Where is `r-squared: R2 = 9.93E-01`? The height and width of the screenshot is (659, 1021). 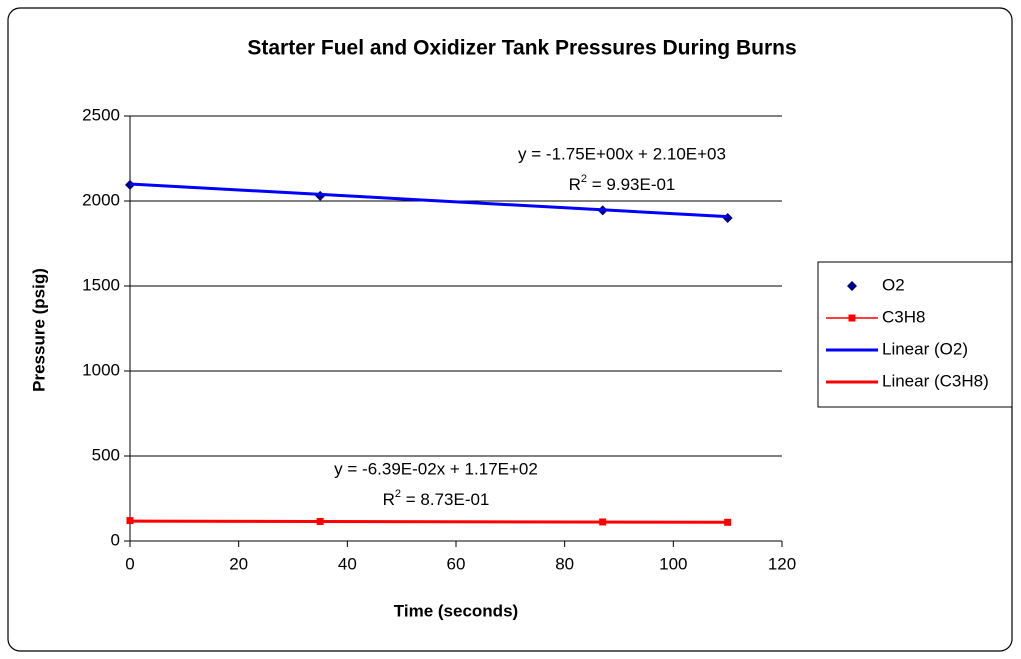 r-squared: R2 = 9.93E-01 is located at coordinates (622, 184).